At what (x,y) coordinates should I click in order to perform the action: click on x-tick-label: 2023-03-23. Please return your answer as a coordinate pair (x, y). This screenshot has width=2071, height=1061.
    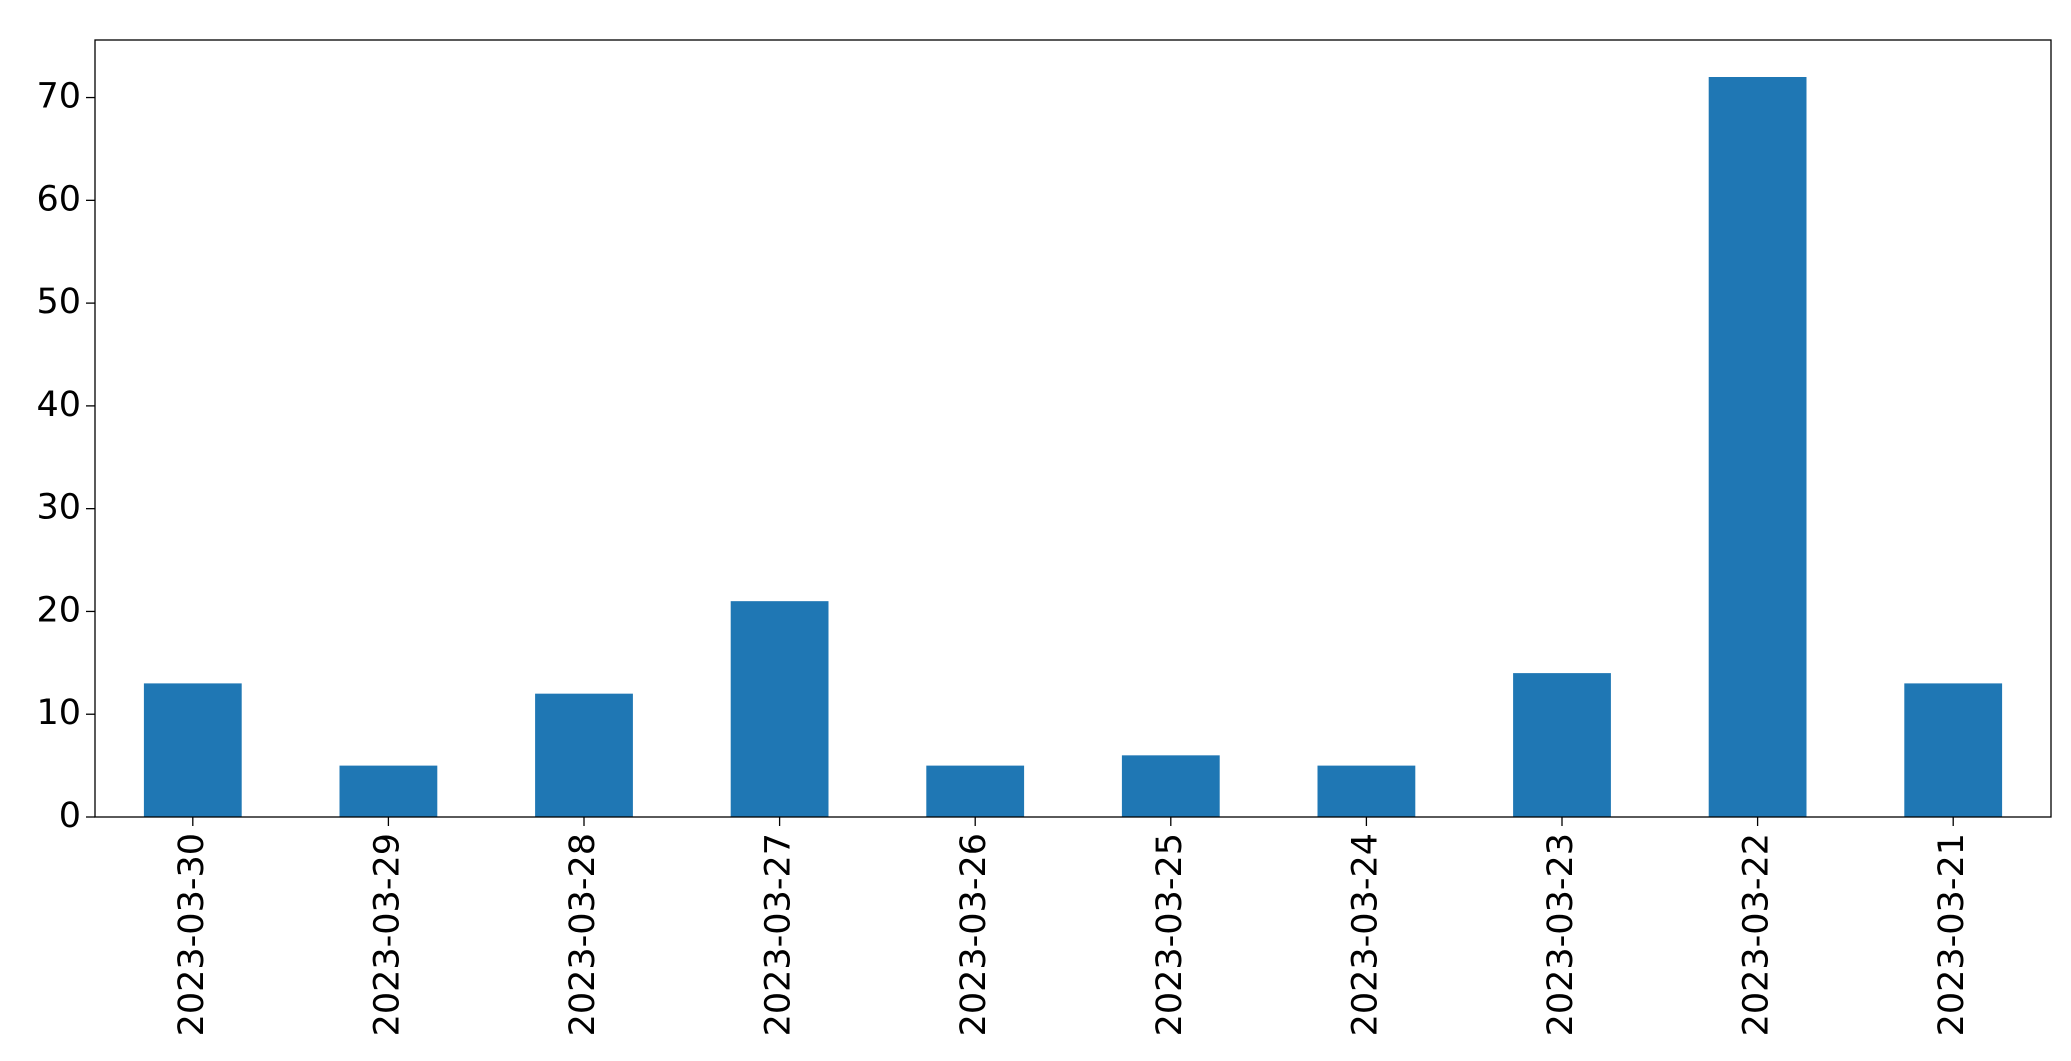
    Looking at the image, I should click on (1561, 934).